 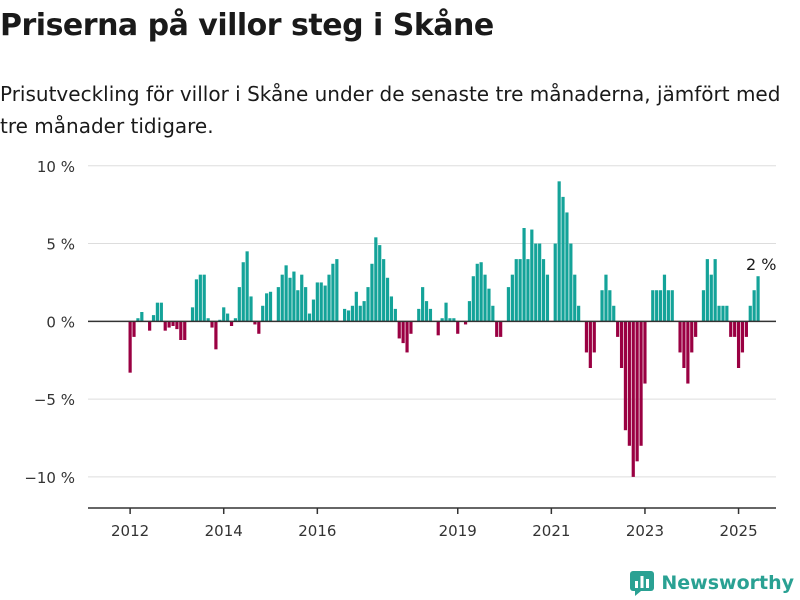 I want to click on chart-title: Priserna på villor steg i Skåne, so click(x=247, y=25).